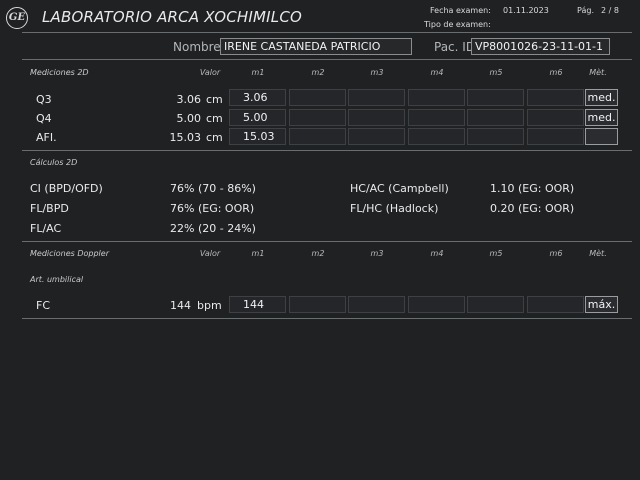 The width and height of the screenshot is (640, 480). Describe the element at coordinates (457, 24) in the screenshot. I see `exam-type-label: Tipo de examen:` at that location.